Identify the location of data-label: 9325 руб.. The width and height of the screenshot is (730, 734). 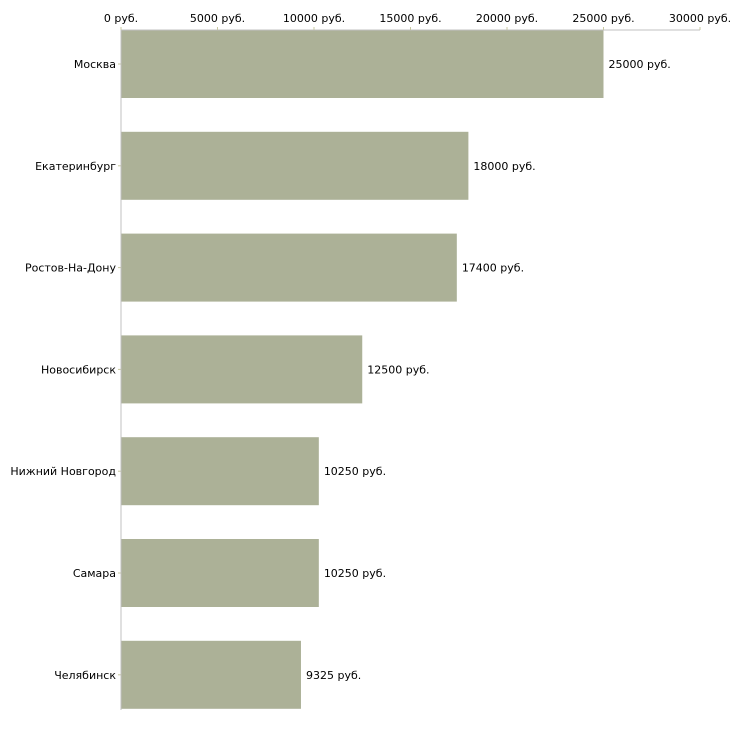
(333, 675).